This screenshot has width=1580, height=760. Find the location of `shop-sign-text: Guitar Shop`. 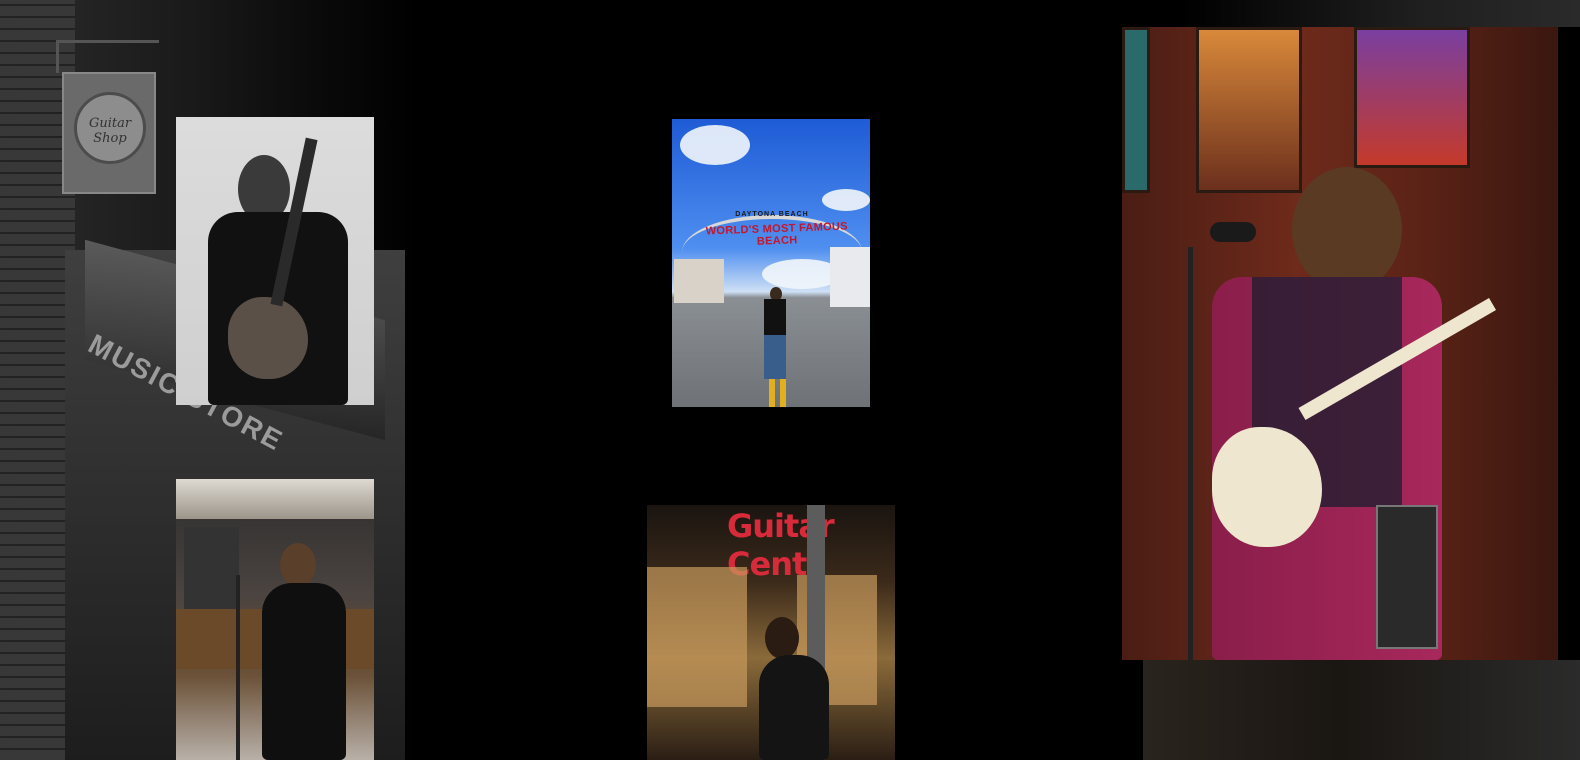

shop-sign-text: Guitar Shop is located at coordinates (110, 131).